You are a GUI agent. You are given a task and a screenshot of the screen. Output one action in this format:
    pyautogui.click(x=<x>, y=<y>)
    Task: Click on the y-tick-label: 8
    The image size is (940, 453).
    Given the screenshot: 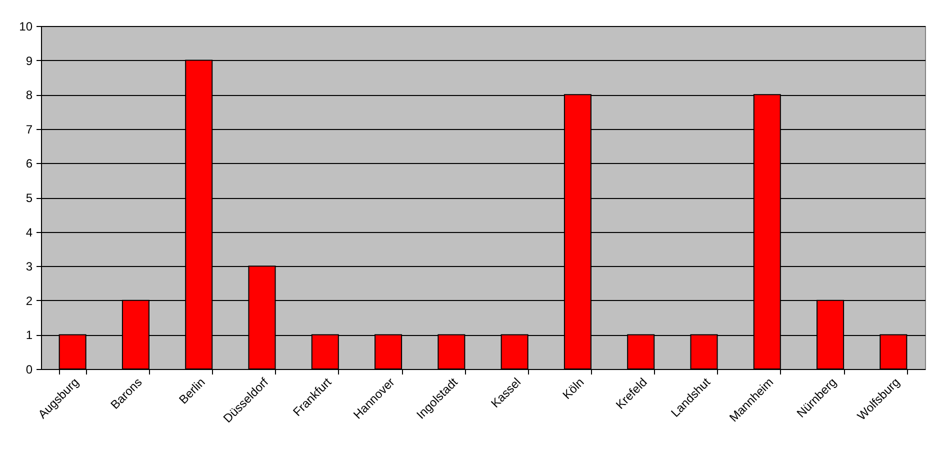 What is the action you would take?
    pyautogui.click(x=29, y=95)
    